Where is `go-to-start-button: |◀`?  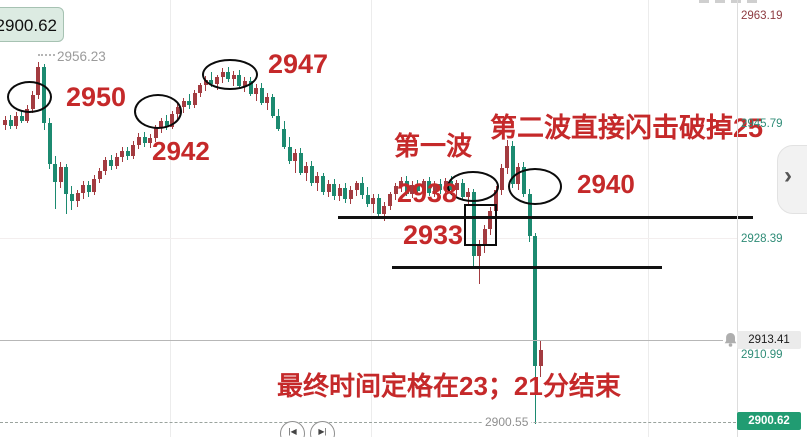
go-to-start-button: |◀ is located at coordinates (292, 429).